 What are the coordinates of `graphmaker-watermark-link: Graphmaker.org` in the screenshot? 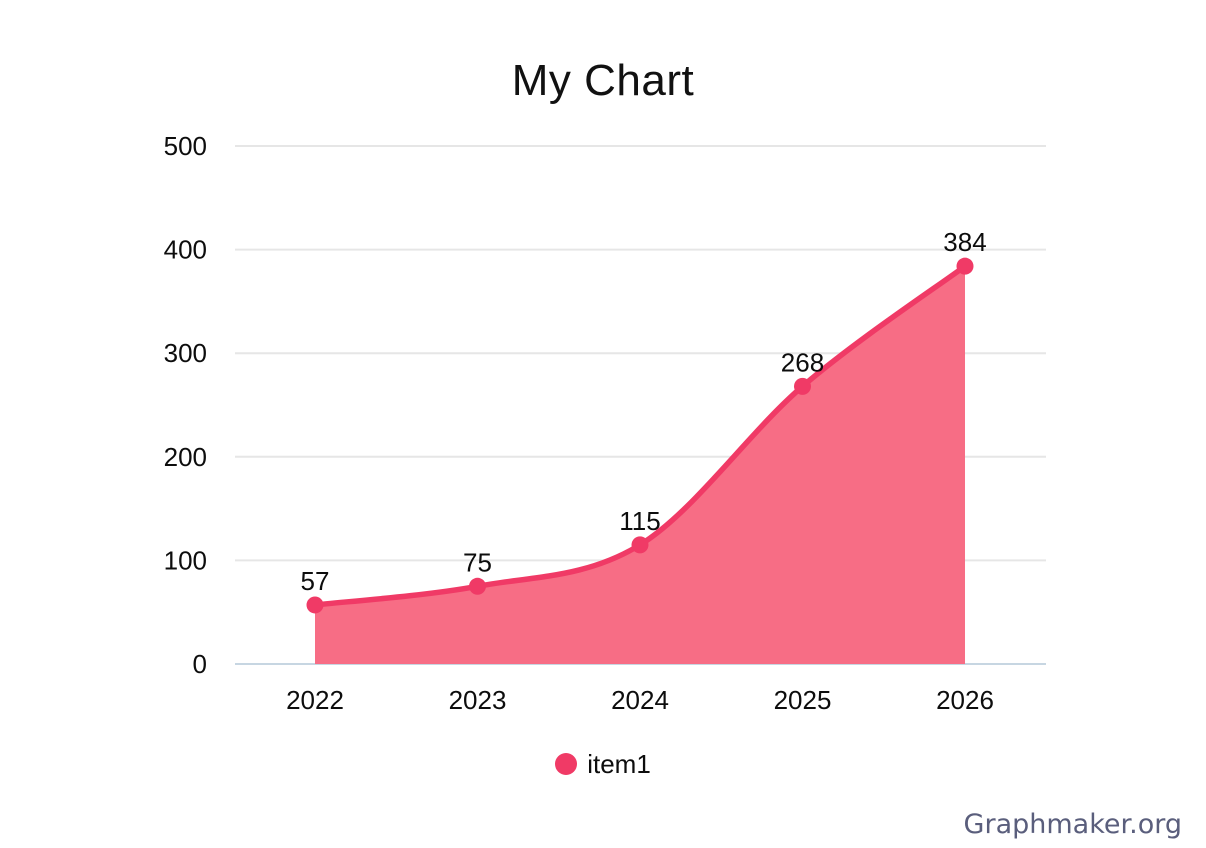 It's located at (1072, 824).